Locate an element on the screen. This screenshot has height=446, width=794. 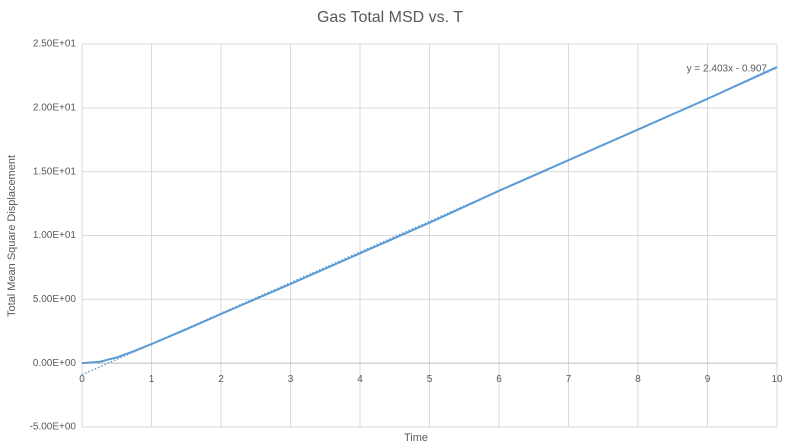
trendline-label: y = 2.403x - 0.907 is located at coordinates (727, 69).